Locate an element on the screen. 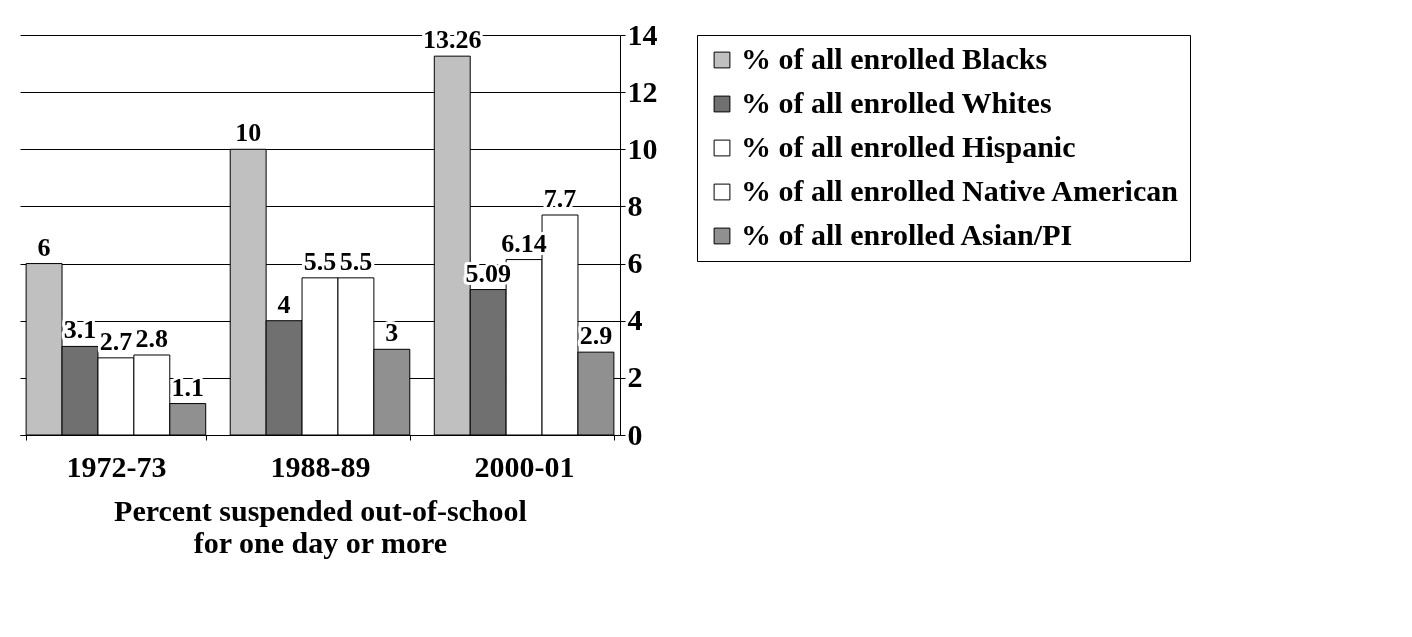  data-label: 6 is located at coordinates (44, 247).